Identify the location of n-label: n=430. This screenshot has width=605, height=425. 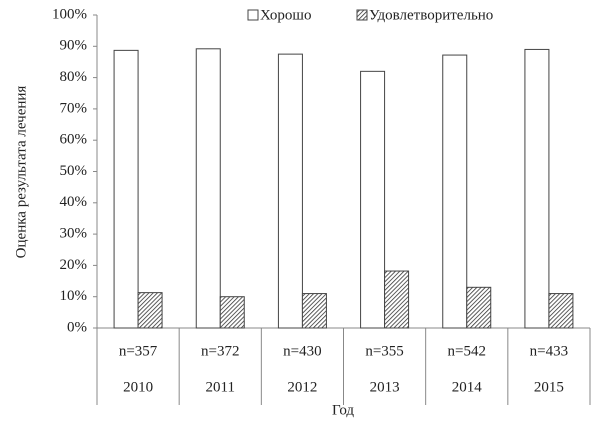
(302, 351).